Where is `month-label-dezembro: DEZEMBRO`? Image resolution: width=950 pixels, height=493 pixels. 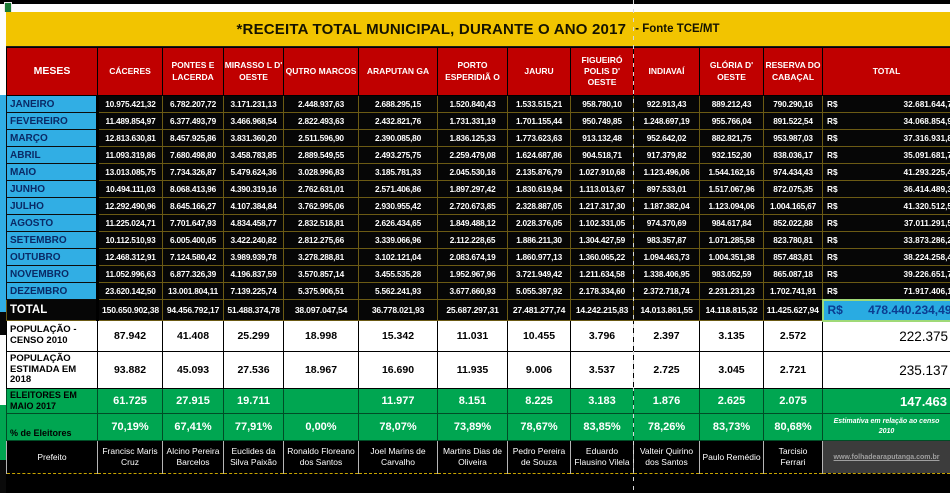
month-label-dezembro: DEZEMBRO is located at coordinates (52, 291).